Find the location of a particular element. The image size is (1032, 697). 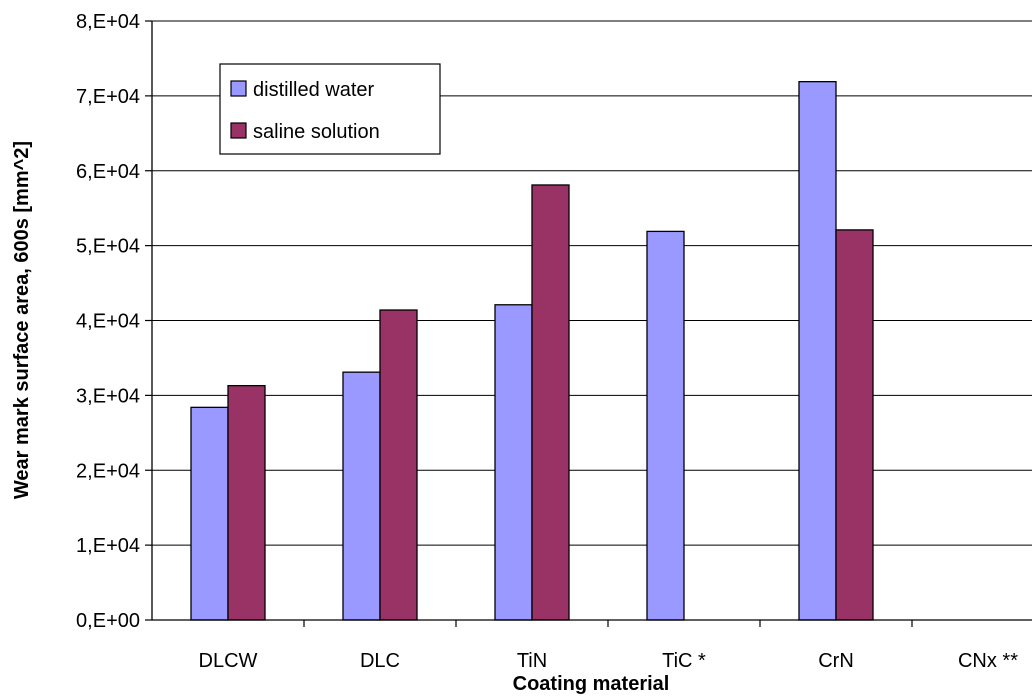

y-tick-label: 1,E+04 is located at coordinates (108, 546).